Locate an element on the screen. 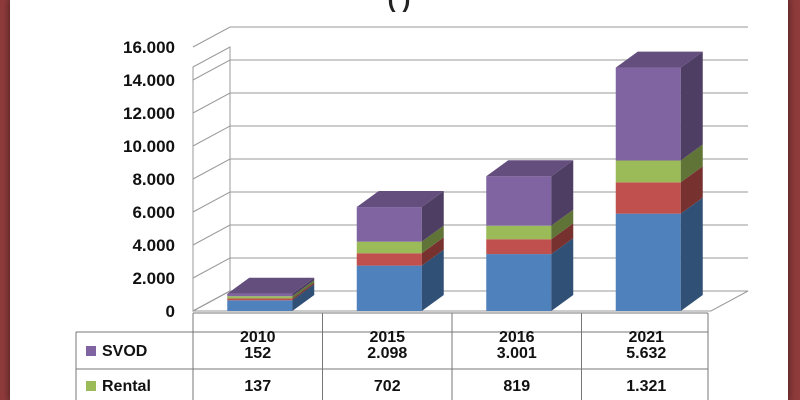 This screenshot has height=400, width=800. data-label: 2.098 is located at coordinates (387, 353).